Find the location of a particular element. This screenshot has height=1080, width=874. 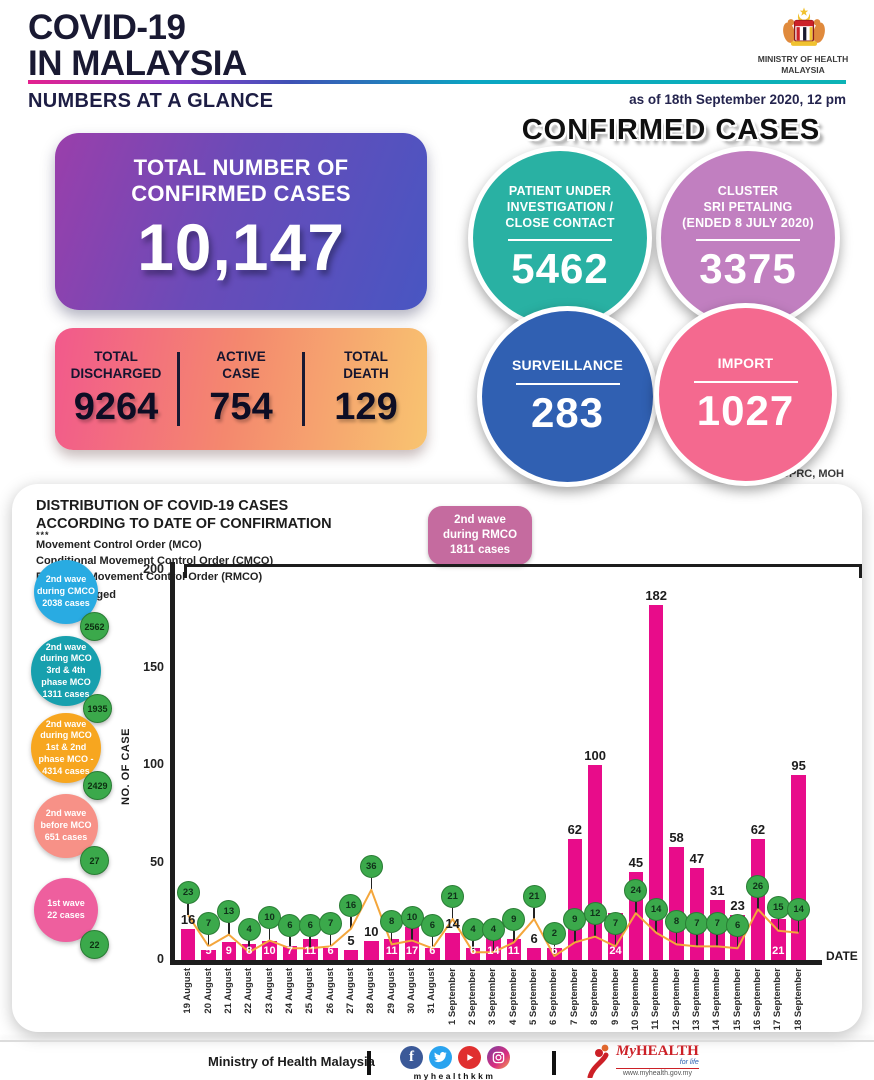

bar-value-label: 62 is located at coordinates (758, 830).